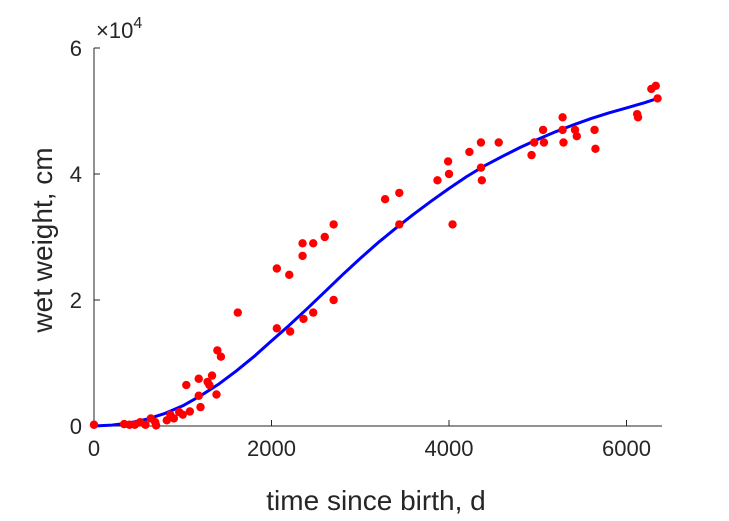 The width and height of the screenshot is (729, 521). I want to click on y-exponent-label: ×10⁴, so click(119, 29).